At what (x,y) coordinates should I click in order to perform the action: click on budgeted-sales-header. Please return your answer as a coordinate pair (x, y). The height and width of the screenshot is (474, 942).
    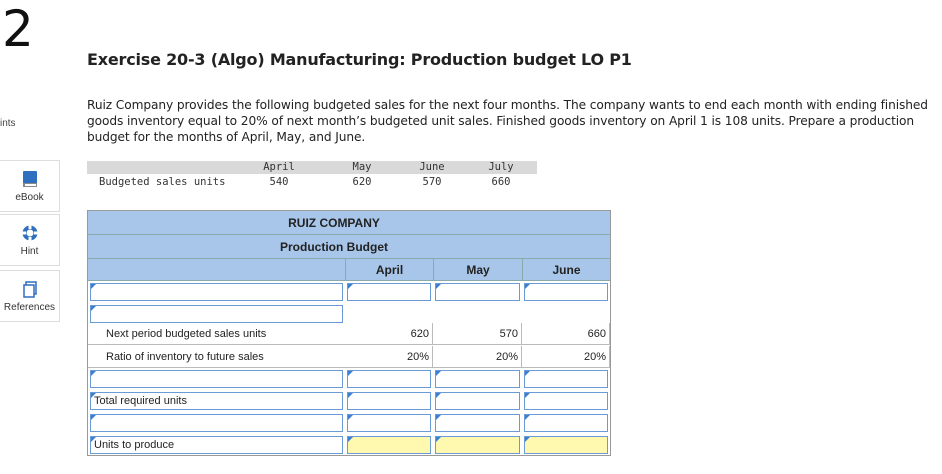
    Looking at the image, I should click on (312, 167).